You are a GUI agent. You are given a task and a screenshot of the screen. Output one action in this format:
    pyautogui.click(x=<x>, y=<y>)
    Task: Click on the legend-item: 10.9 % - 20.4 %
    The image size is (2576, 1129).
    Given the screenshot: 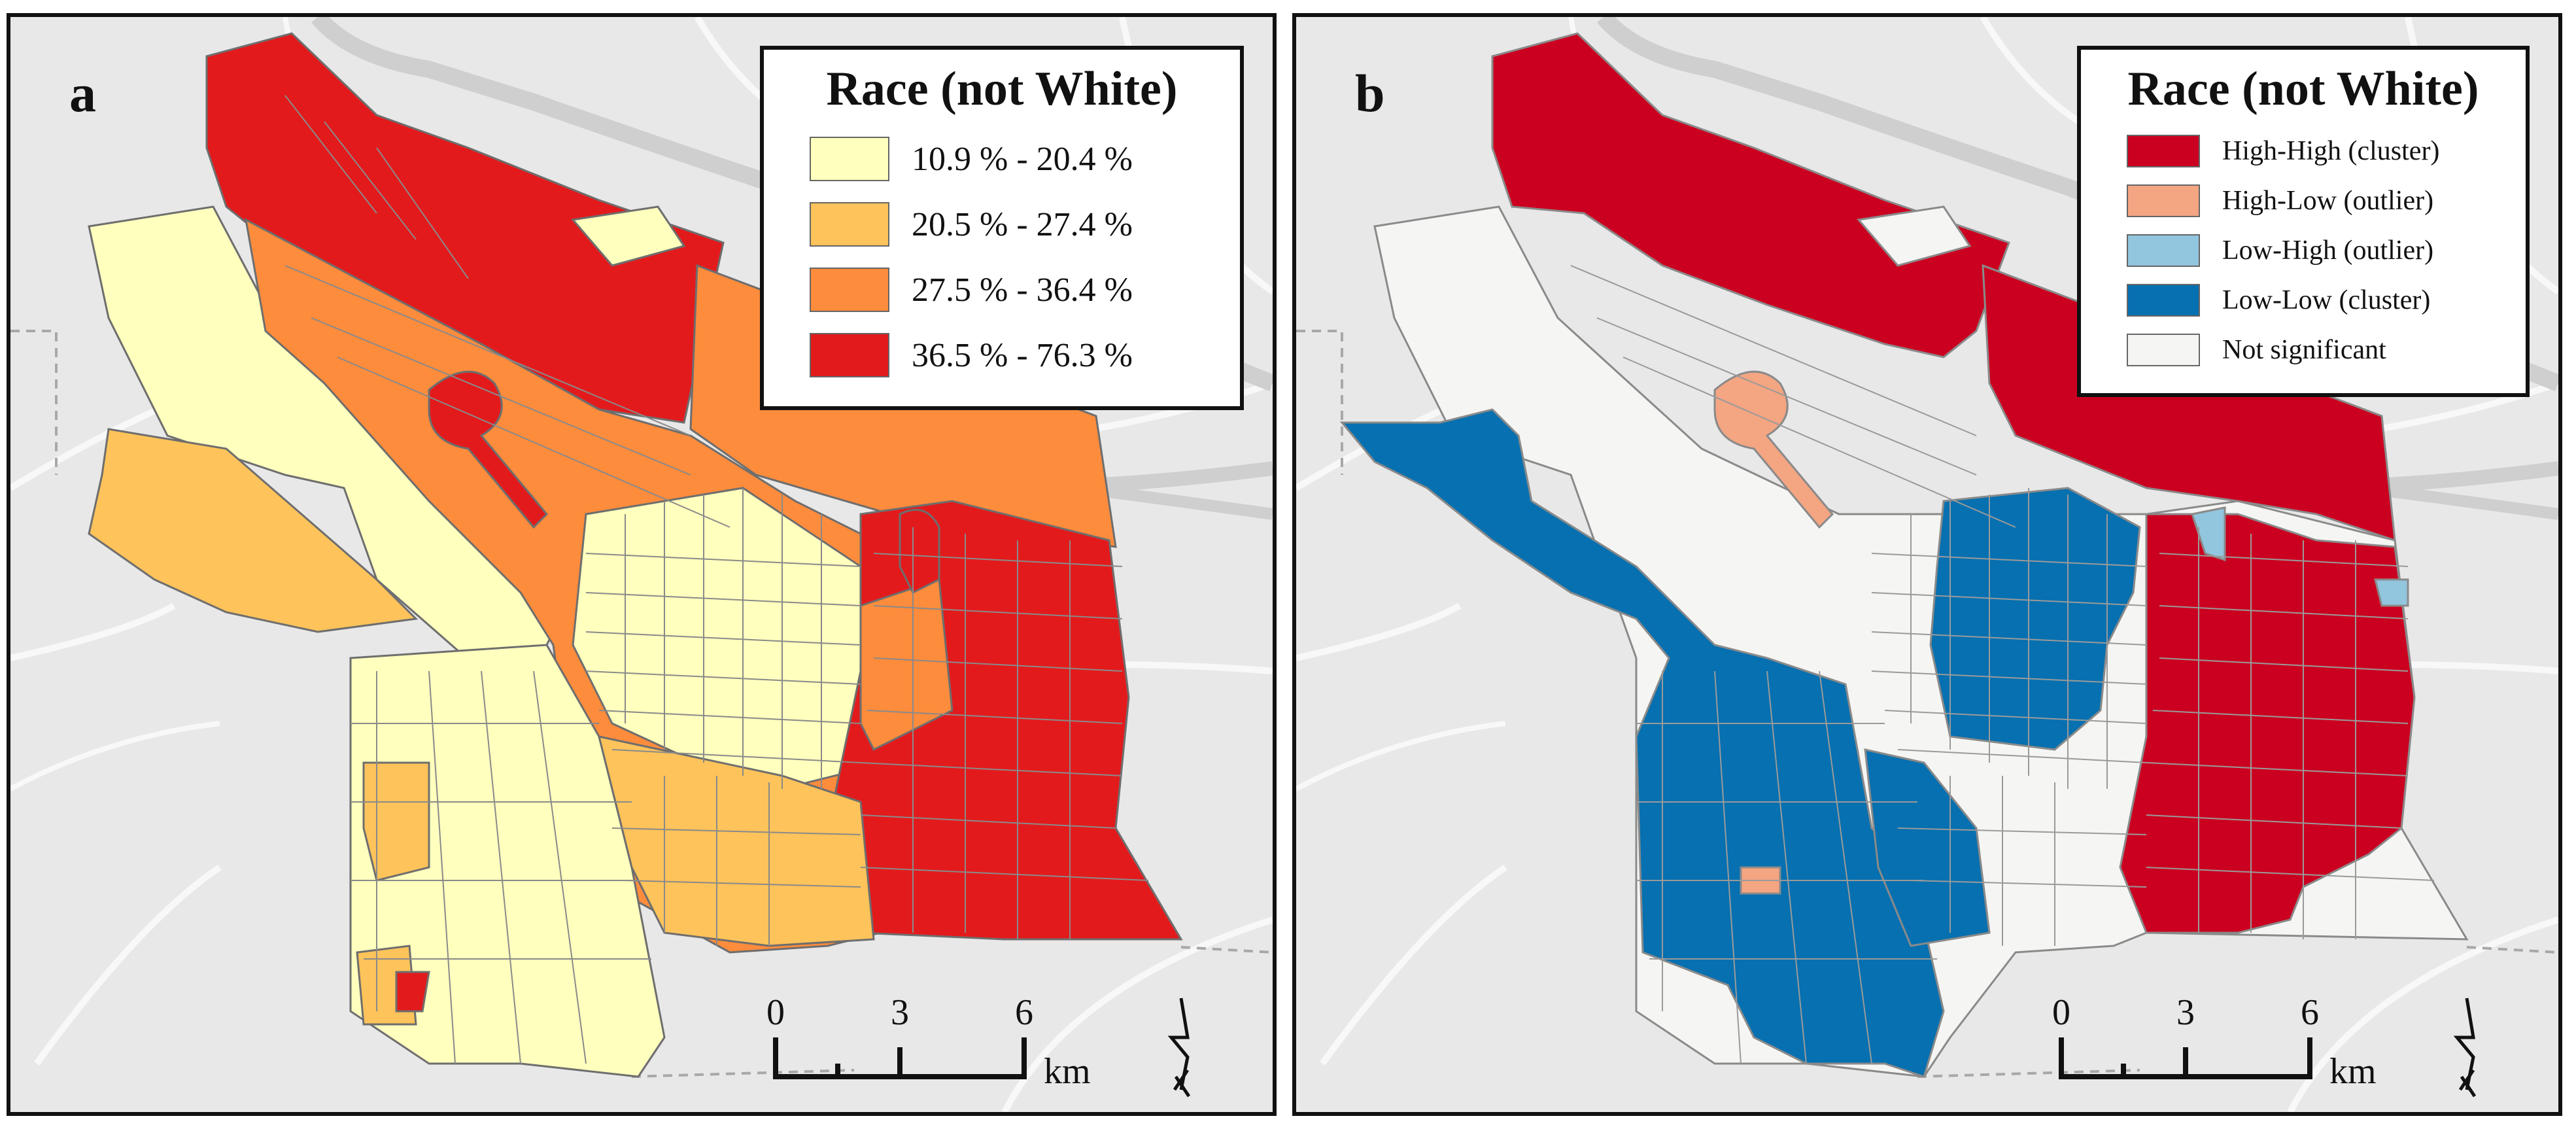 What is the action you would take?
    pyautogui.click(x=1015, y=159)
    